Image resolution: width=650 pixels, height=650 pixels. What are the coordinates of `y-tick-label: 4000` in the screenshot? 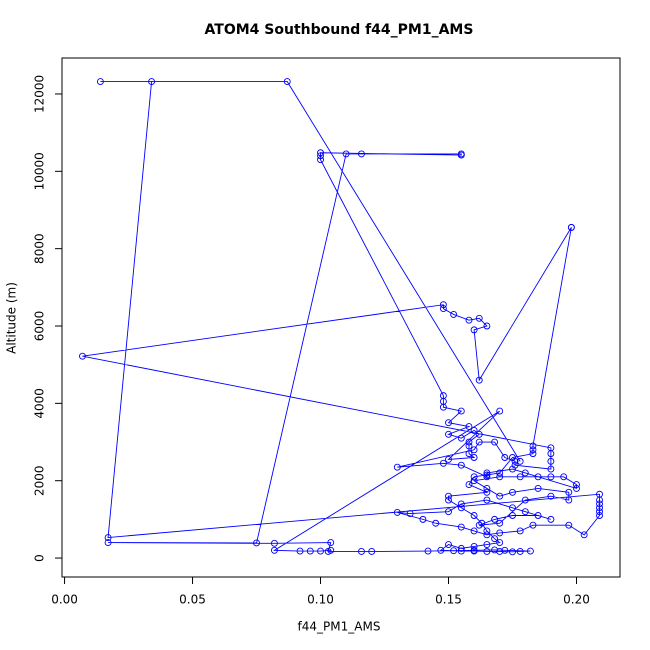 It's located at (40, 403).